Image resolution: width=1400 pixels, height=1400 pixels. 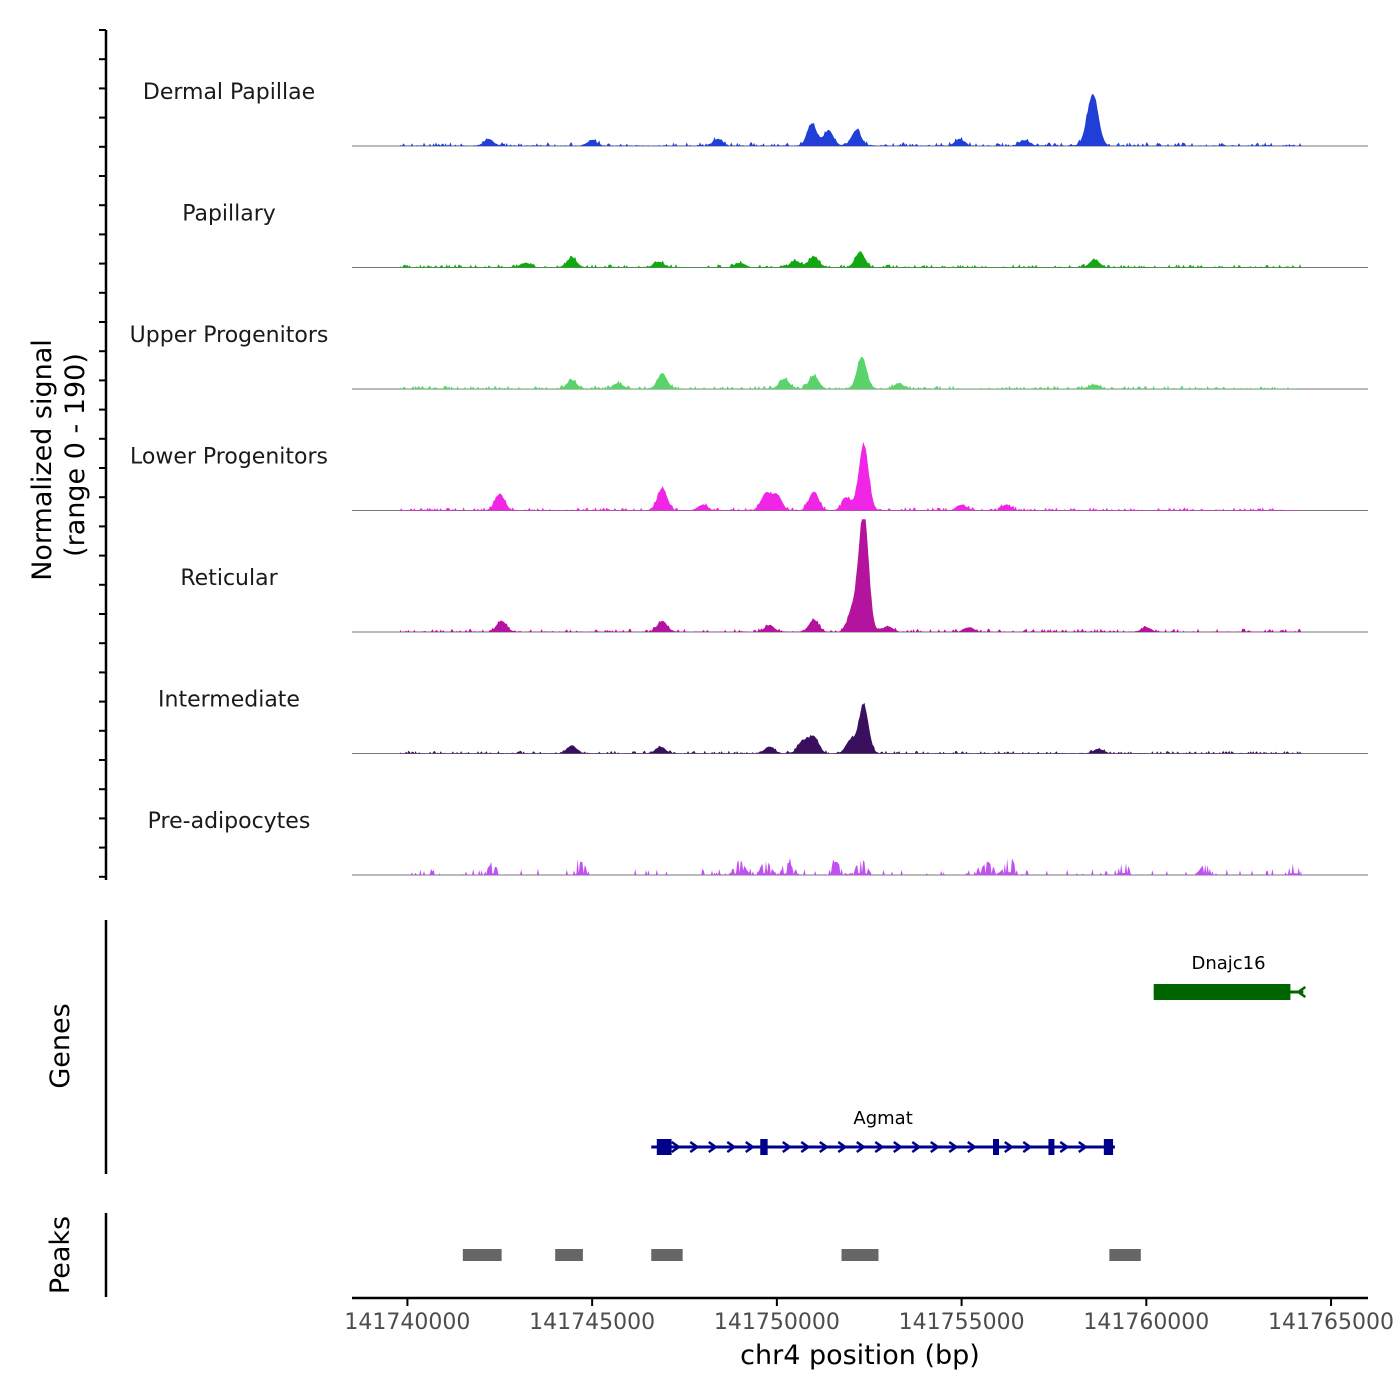 I want to click on track-label: Upper Progenitors, so click(x=229, y=335).